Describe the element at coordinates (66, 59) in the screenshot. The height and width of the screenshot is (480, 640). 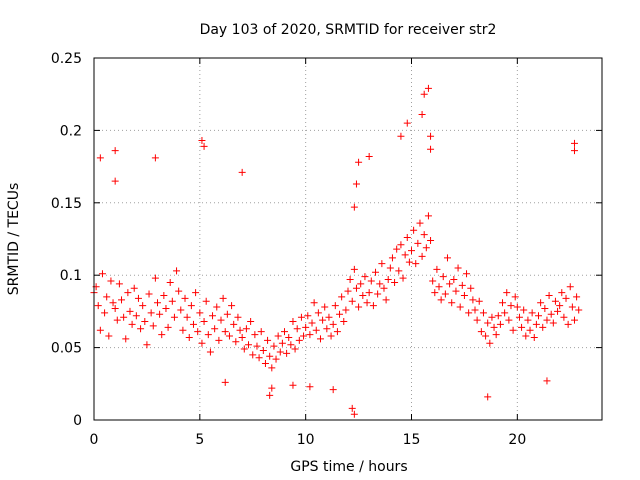
I see `y-tick-label: 0.25` at that location.